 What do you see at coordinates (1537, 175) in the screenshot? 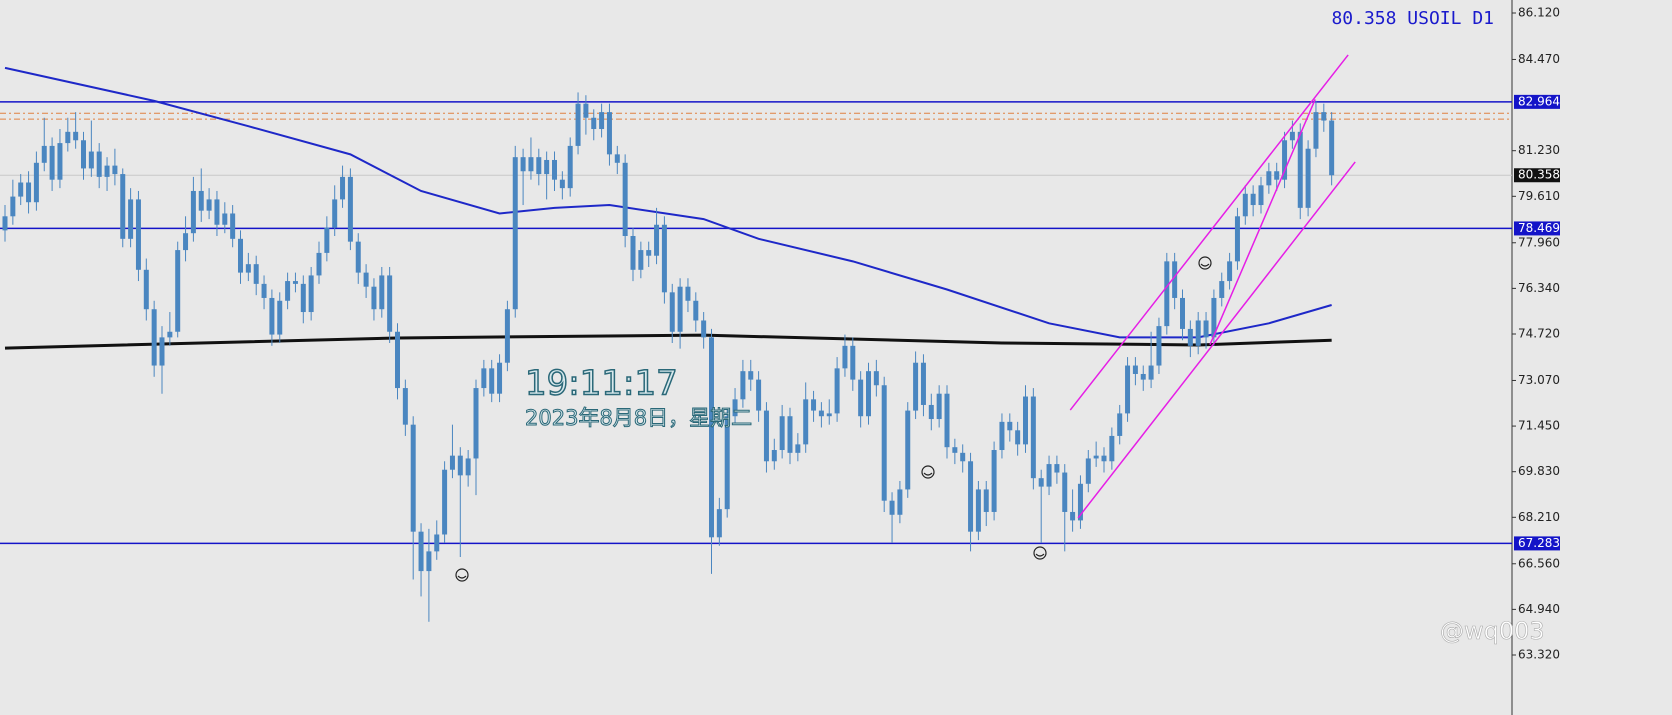
I see `current-price-box` at bounding box center [1537, 175].